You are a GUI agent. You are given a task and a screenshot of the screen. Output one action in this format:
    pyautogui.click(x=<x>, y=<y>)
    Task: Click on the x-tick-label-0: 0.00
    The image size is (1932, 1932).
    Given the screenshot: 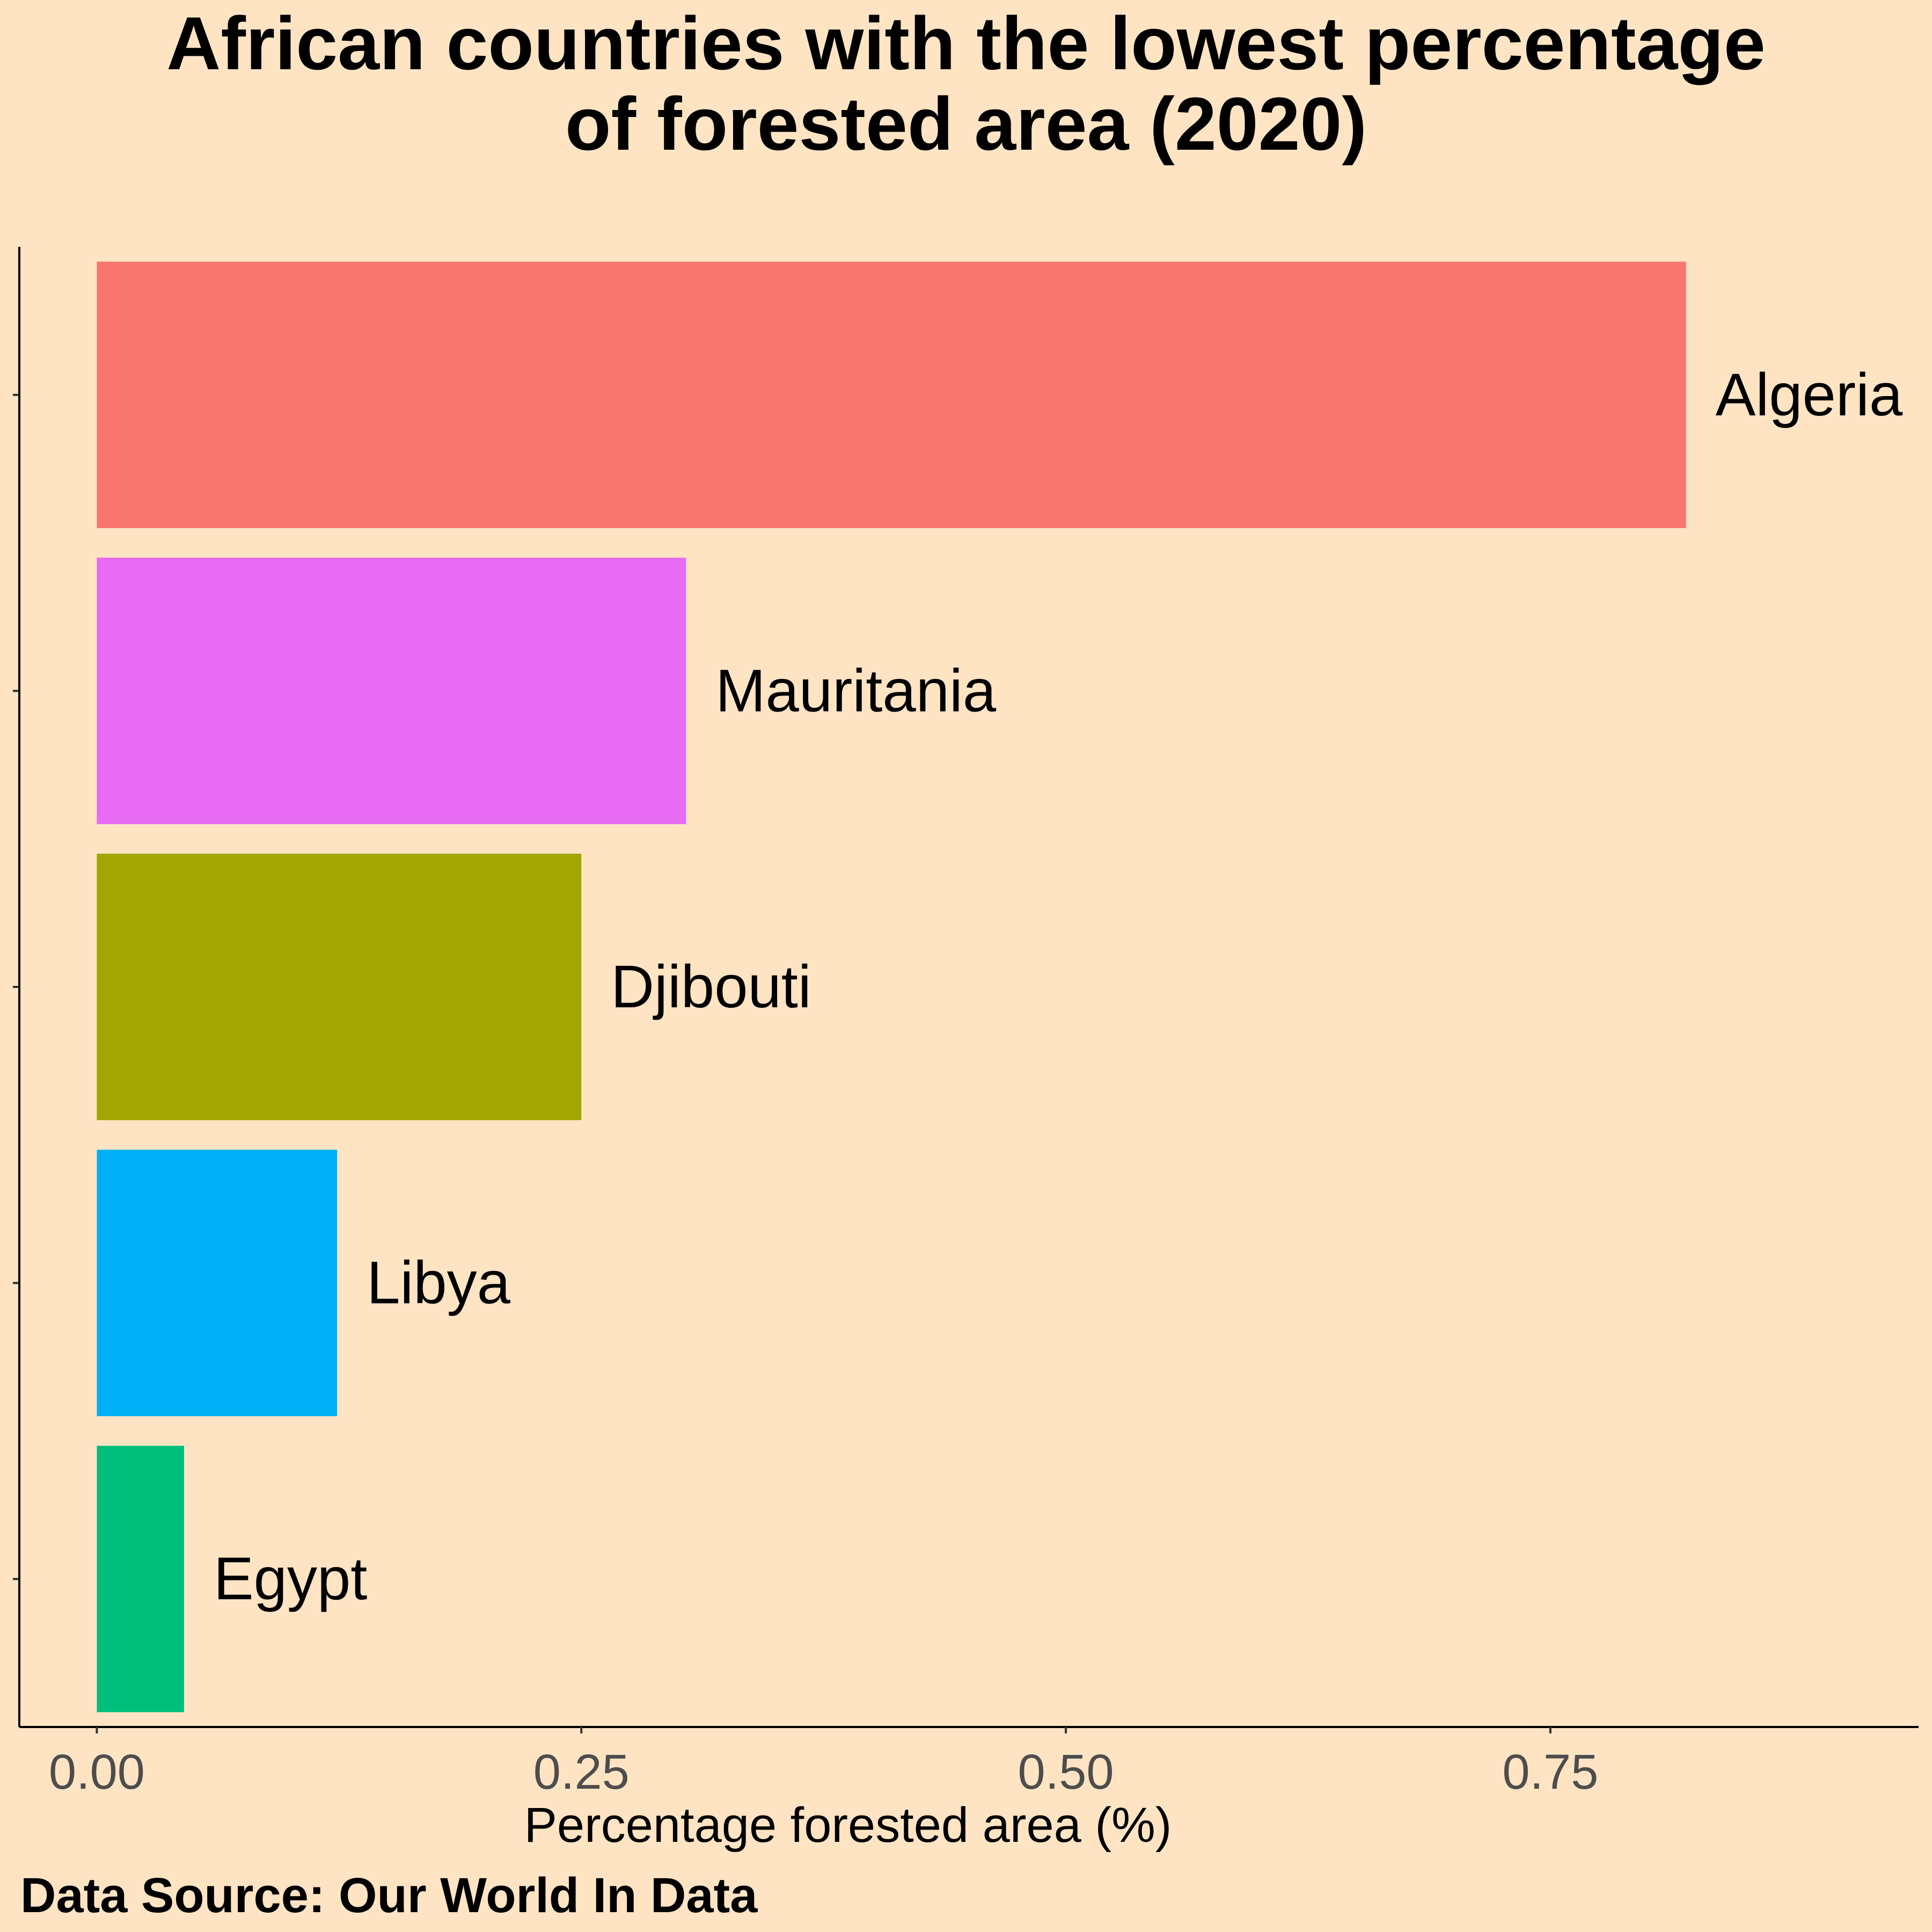 What is the action you would take?
    pyautogui.click(x=97, y=1772)
    